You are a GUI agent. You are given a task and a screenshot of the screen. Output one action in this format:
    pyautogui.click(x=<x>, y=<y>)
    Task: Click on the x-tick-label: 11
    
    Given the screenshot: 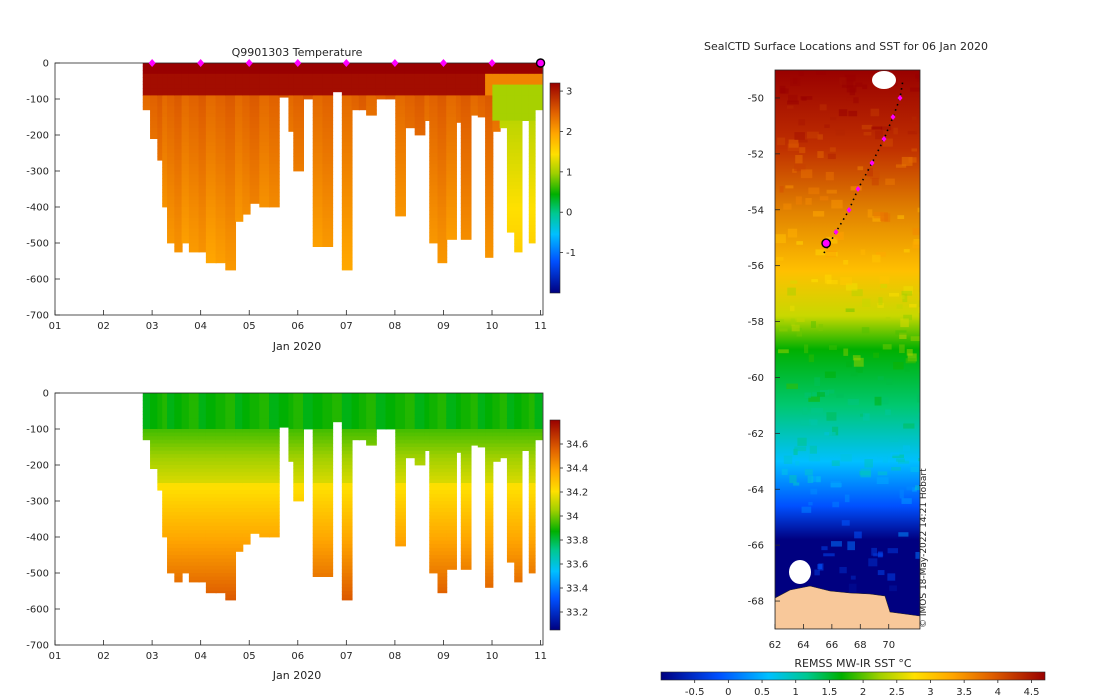 What is the action you would take?
    pyautogui.click(x=540, y=326)
    